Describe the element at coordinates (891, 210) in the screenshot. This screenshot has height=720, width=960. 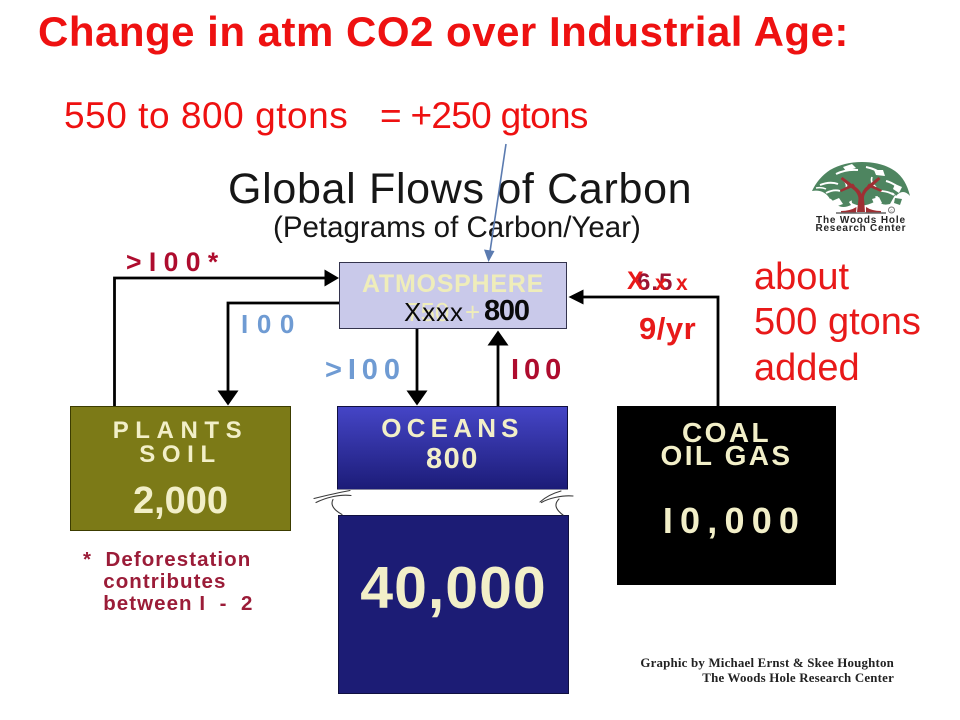
I see `svg-text: c` at that location.